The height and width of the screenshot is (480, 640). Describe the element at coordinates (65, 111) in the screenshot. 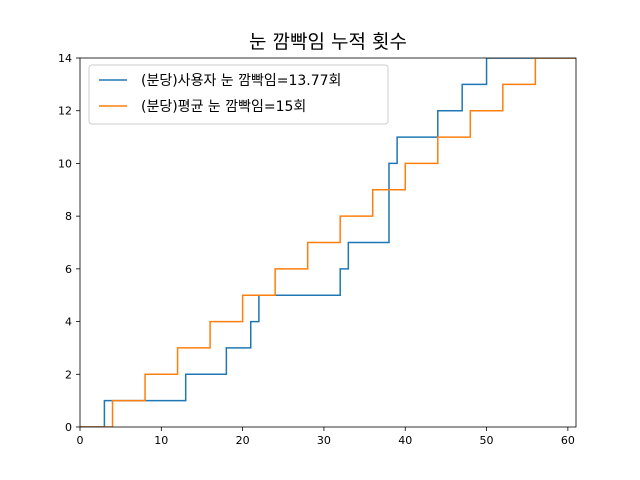

I see `y-tick-label: 12` at that location.